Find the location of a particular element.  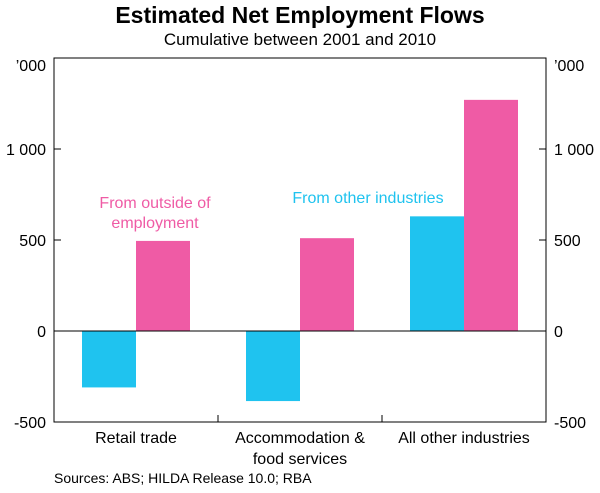

chart-subtitle: Cumulative between 2001 and 2010 is located at coordinates (300, 39).